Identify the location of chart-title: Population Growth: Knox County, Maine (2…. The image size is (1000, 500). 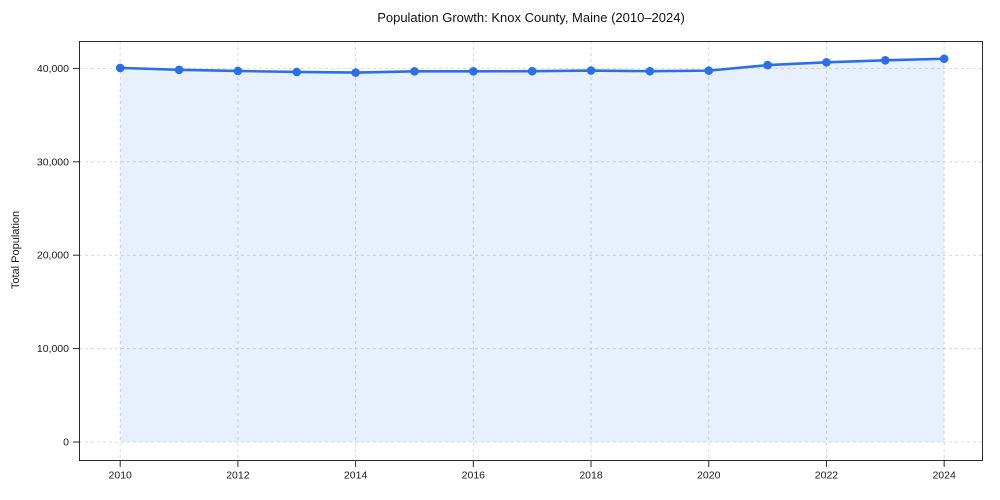
(531, 17).